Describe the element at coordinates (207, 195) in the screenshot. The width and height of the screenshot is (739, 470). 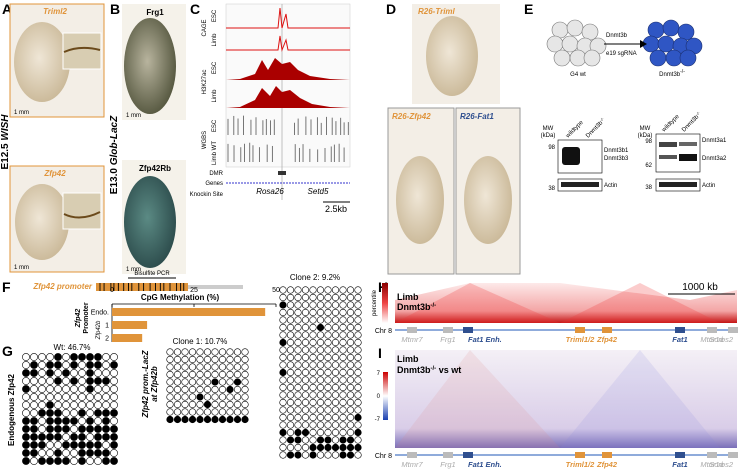
I see `row-label: Knockin Site` at that location.